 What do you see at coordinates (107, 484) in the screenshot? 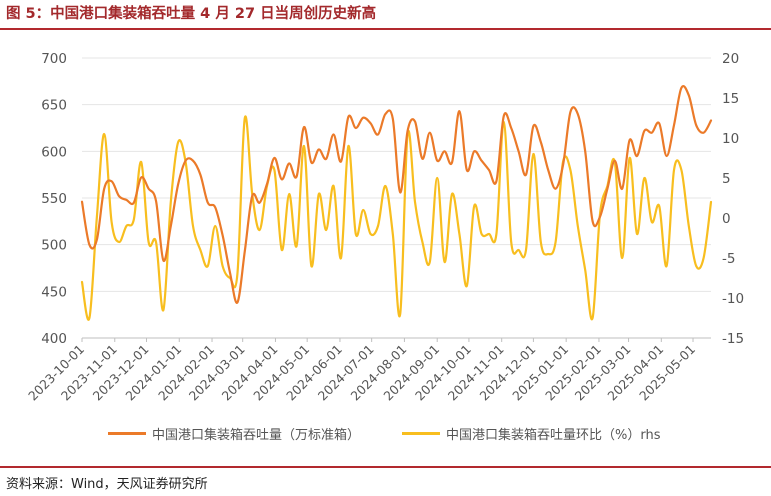
I see `source-note: 资料来源：Wind，天风证券研究所` at bounding box center [107, 484].